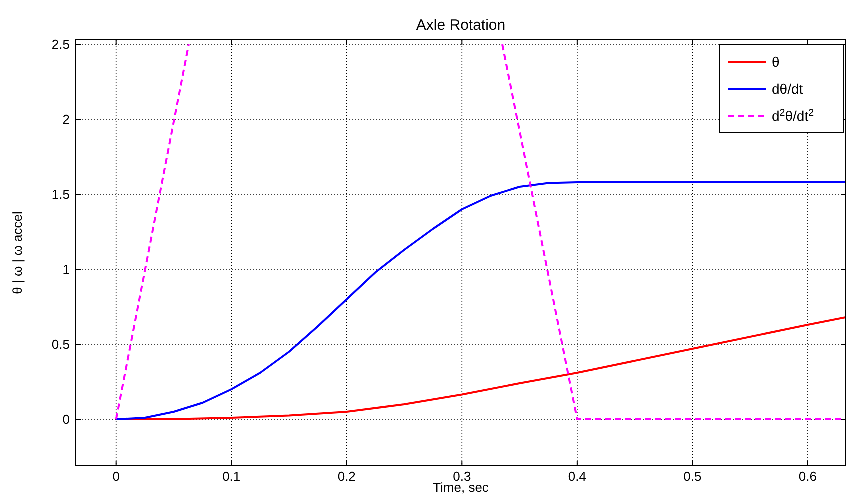 The image size is (848, 496). What do you see at coordinates (61, 44) in the screenshot?
I see `y-tick-label: 2.5` at bounding box center [61, 44].